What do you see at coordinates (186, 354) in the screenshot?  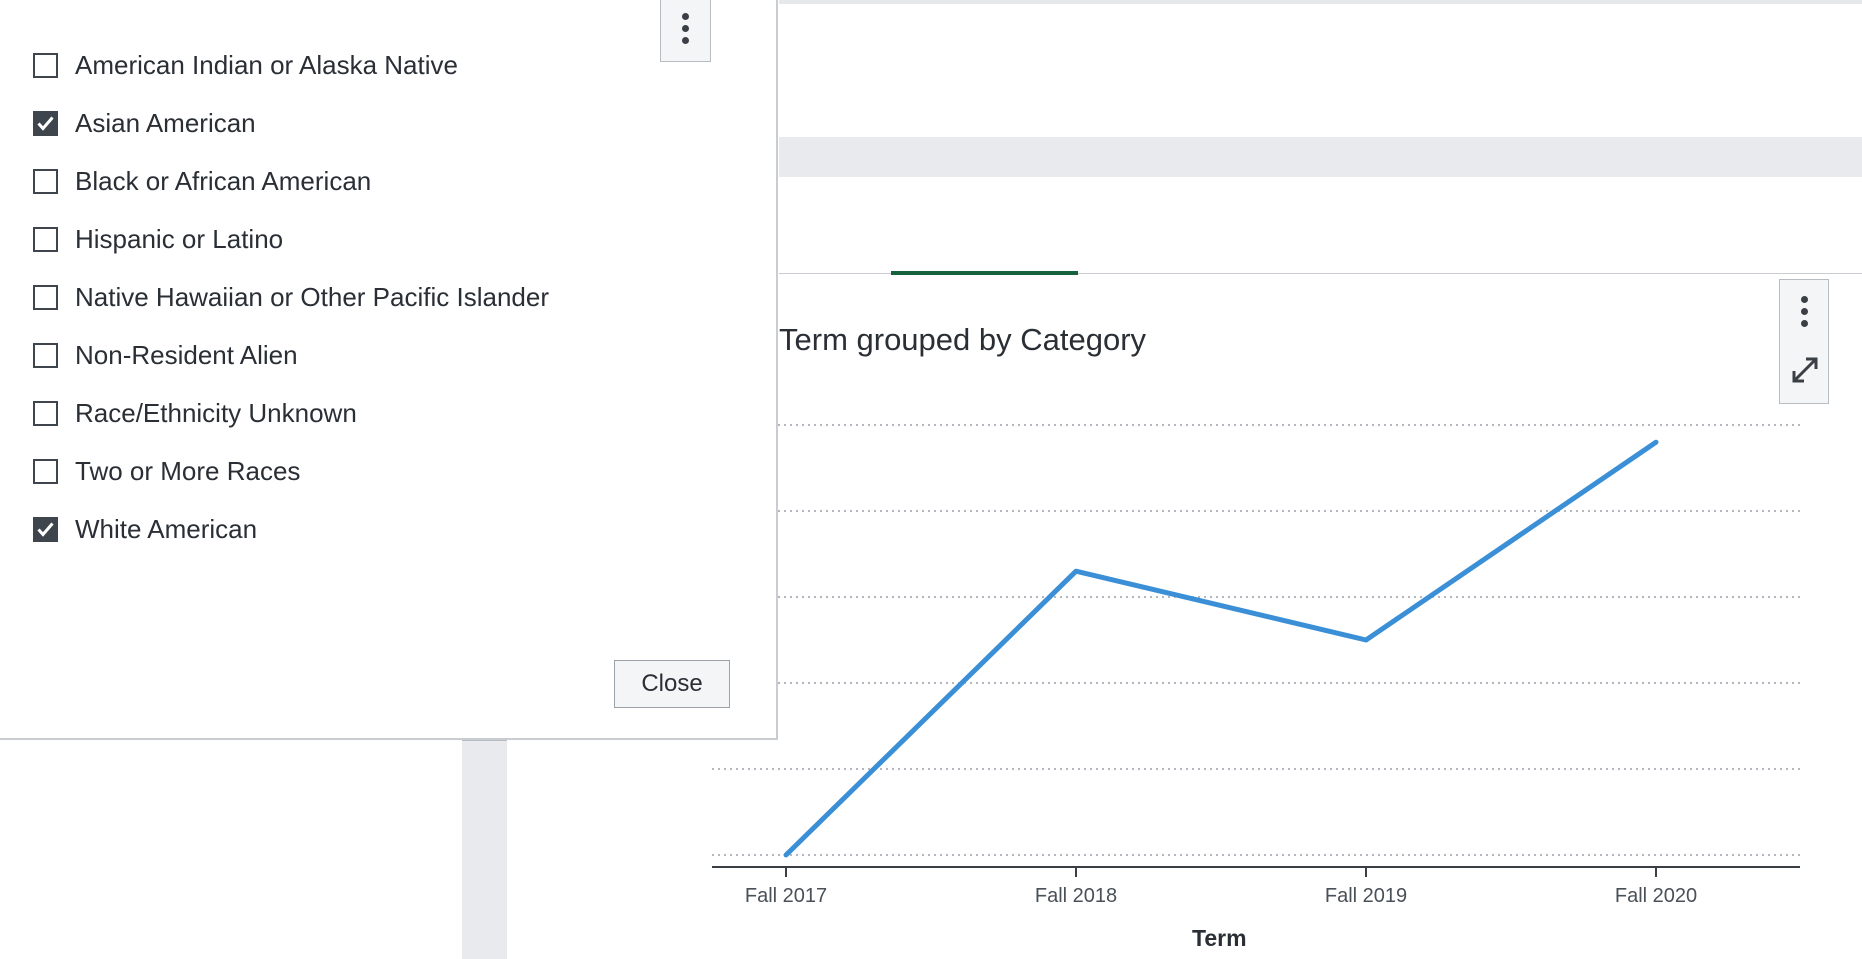 I see `checkbox-label: Non-Resident Alien` at bounding box center [186, 354].